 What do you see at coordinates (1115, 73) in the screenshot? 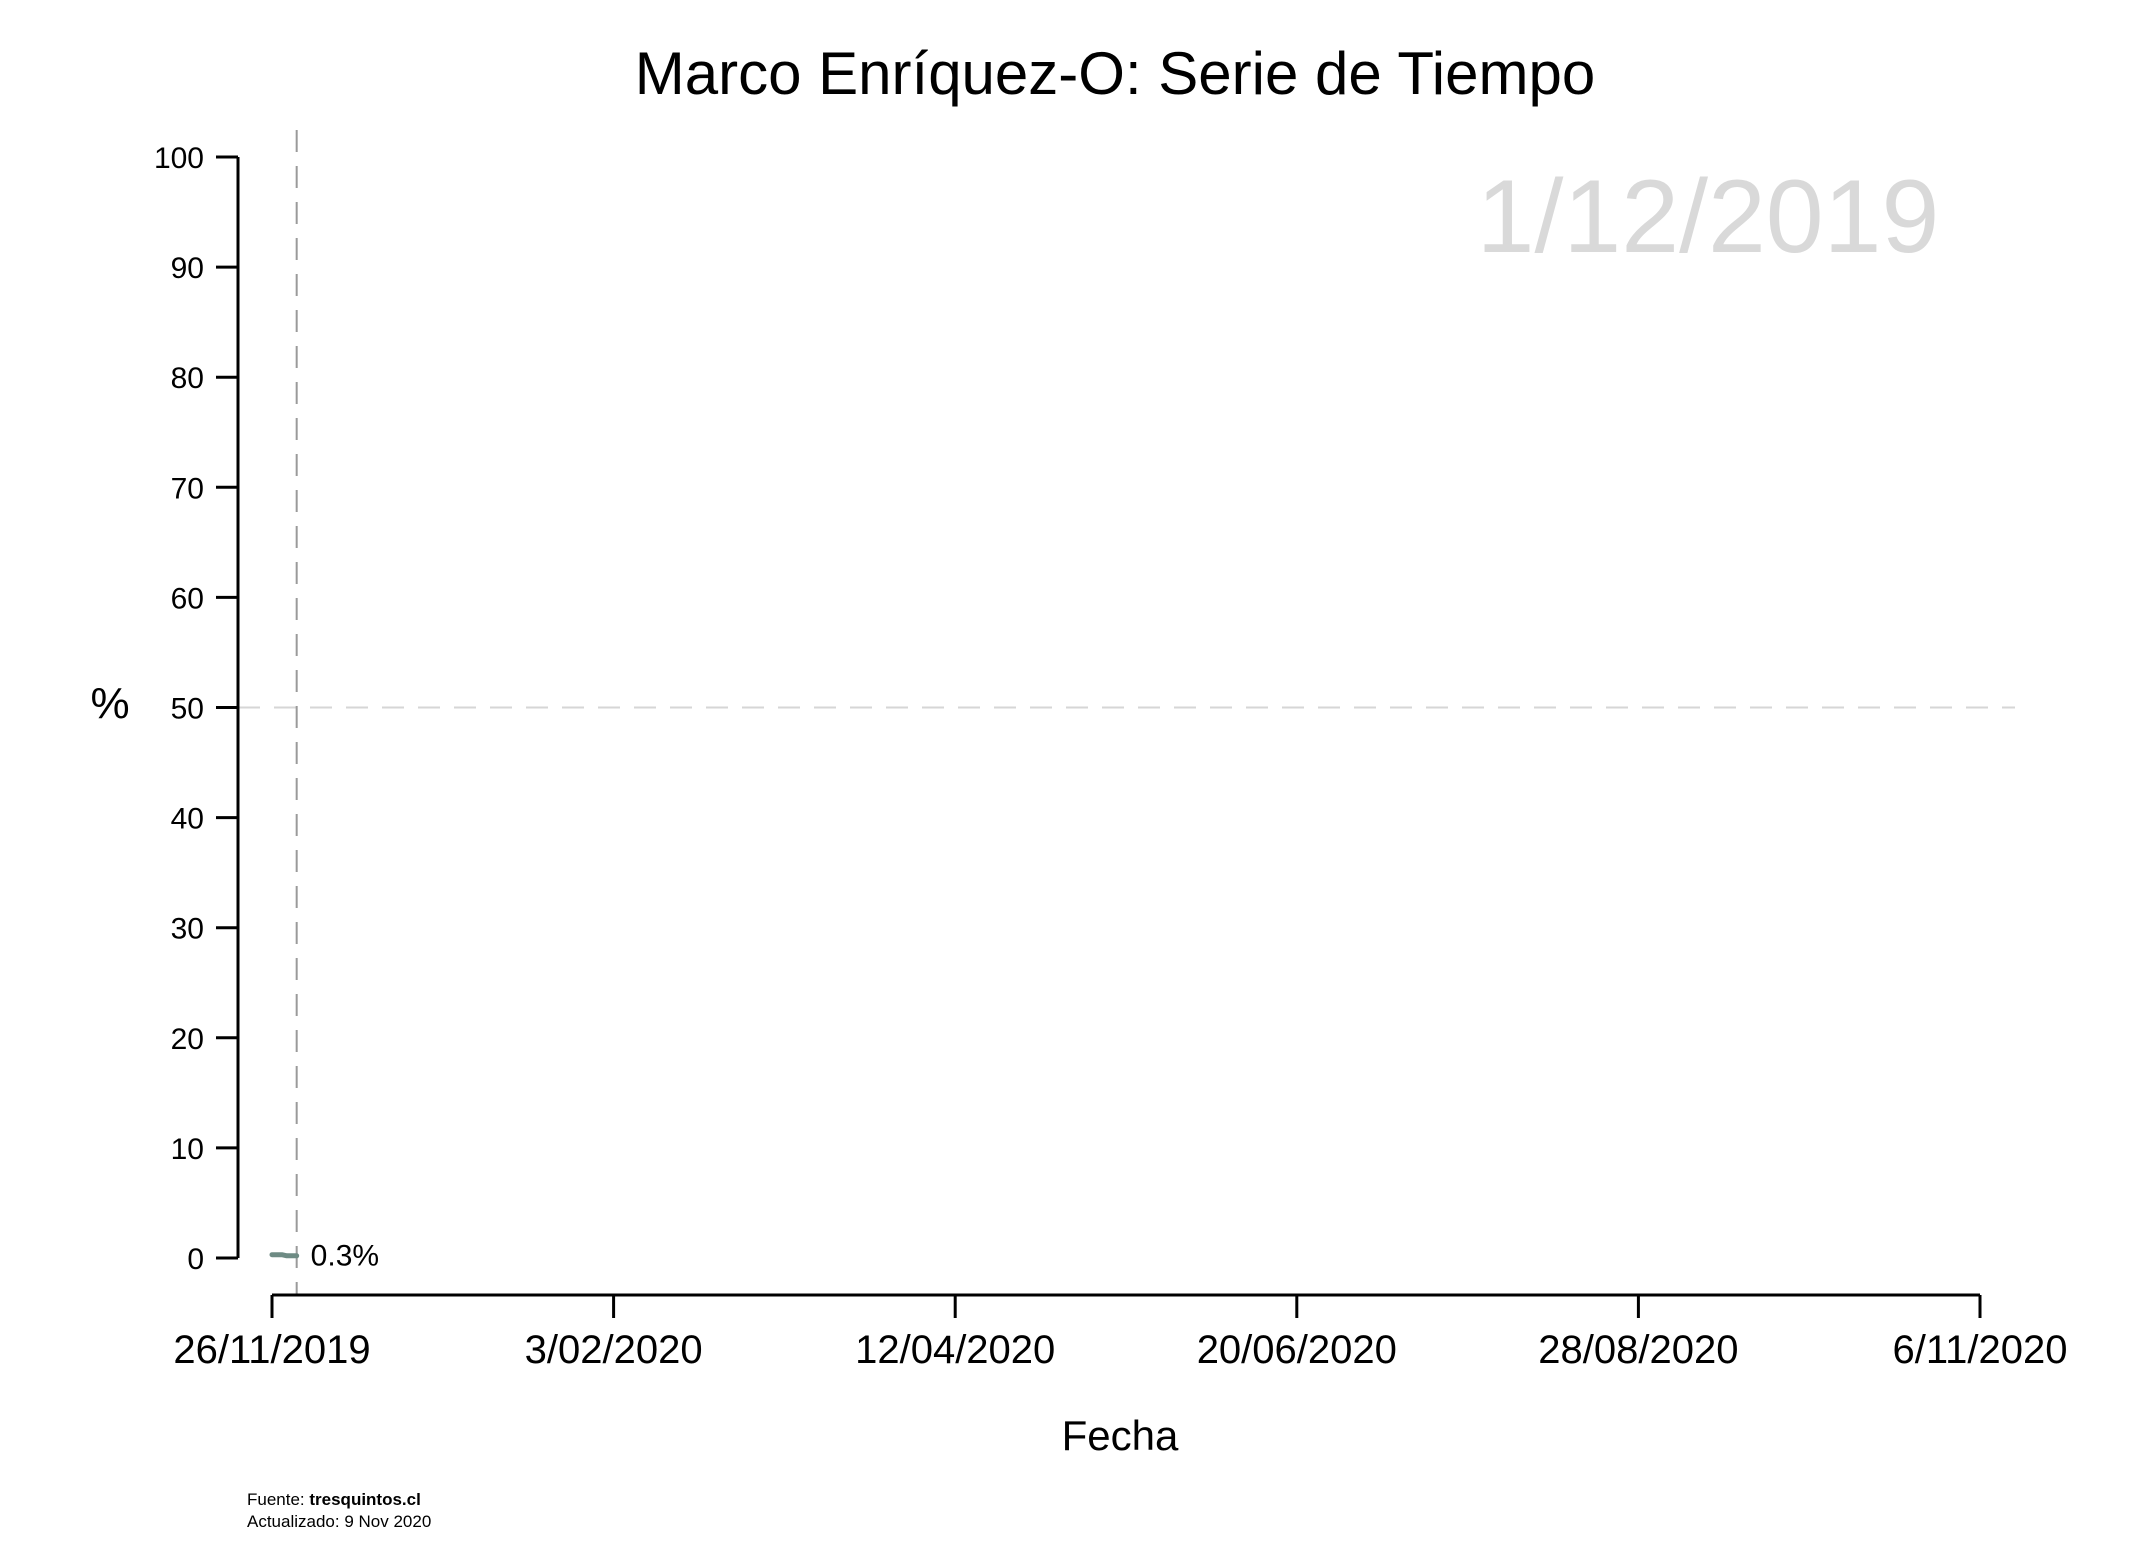
I see `chart-title: Marco Enríquez-O: Serie de Tiempo` at bounding box center [1115, 73].